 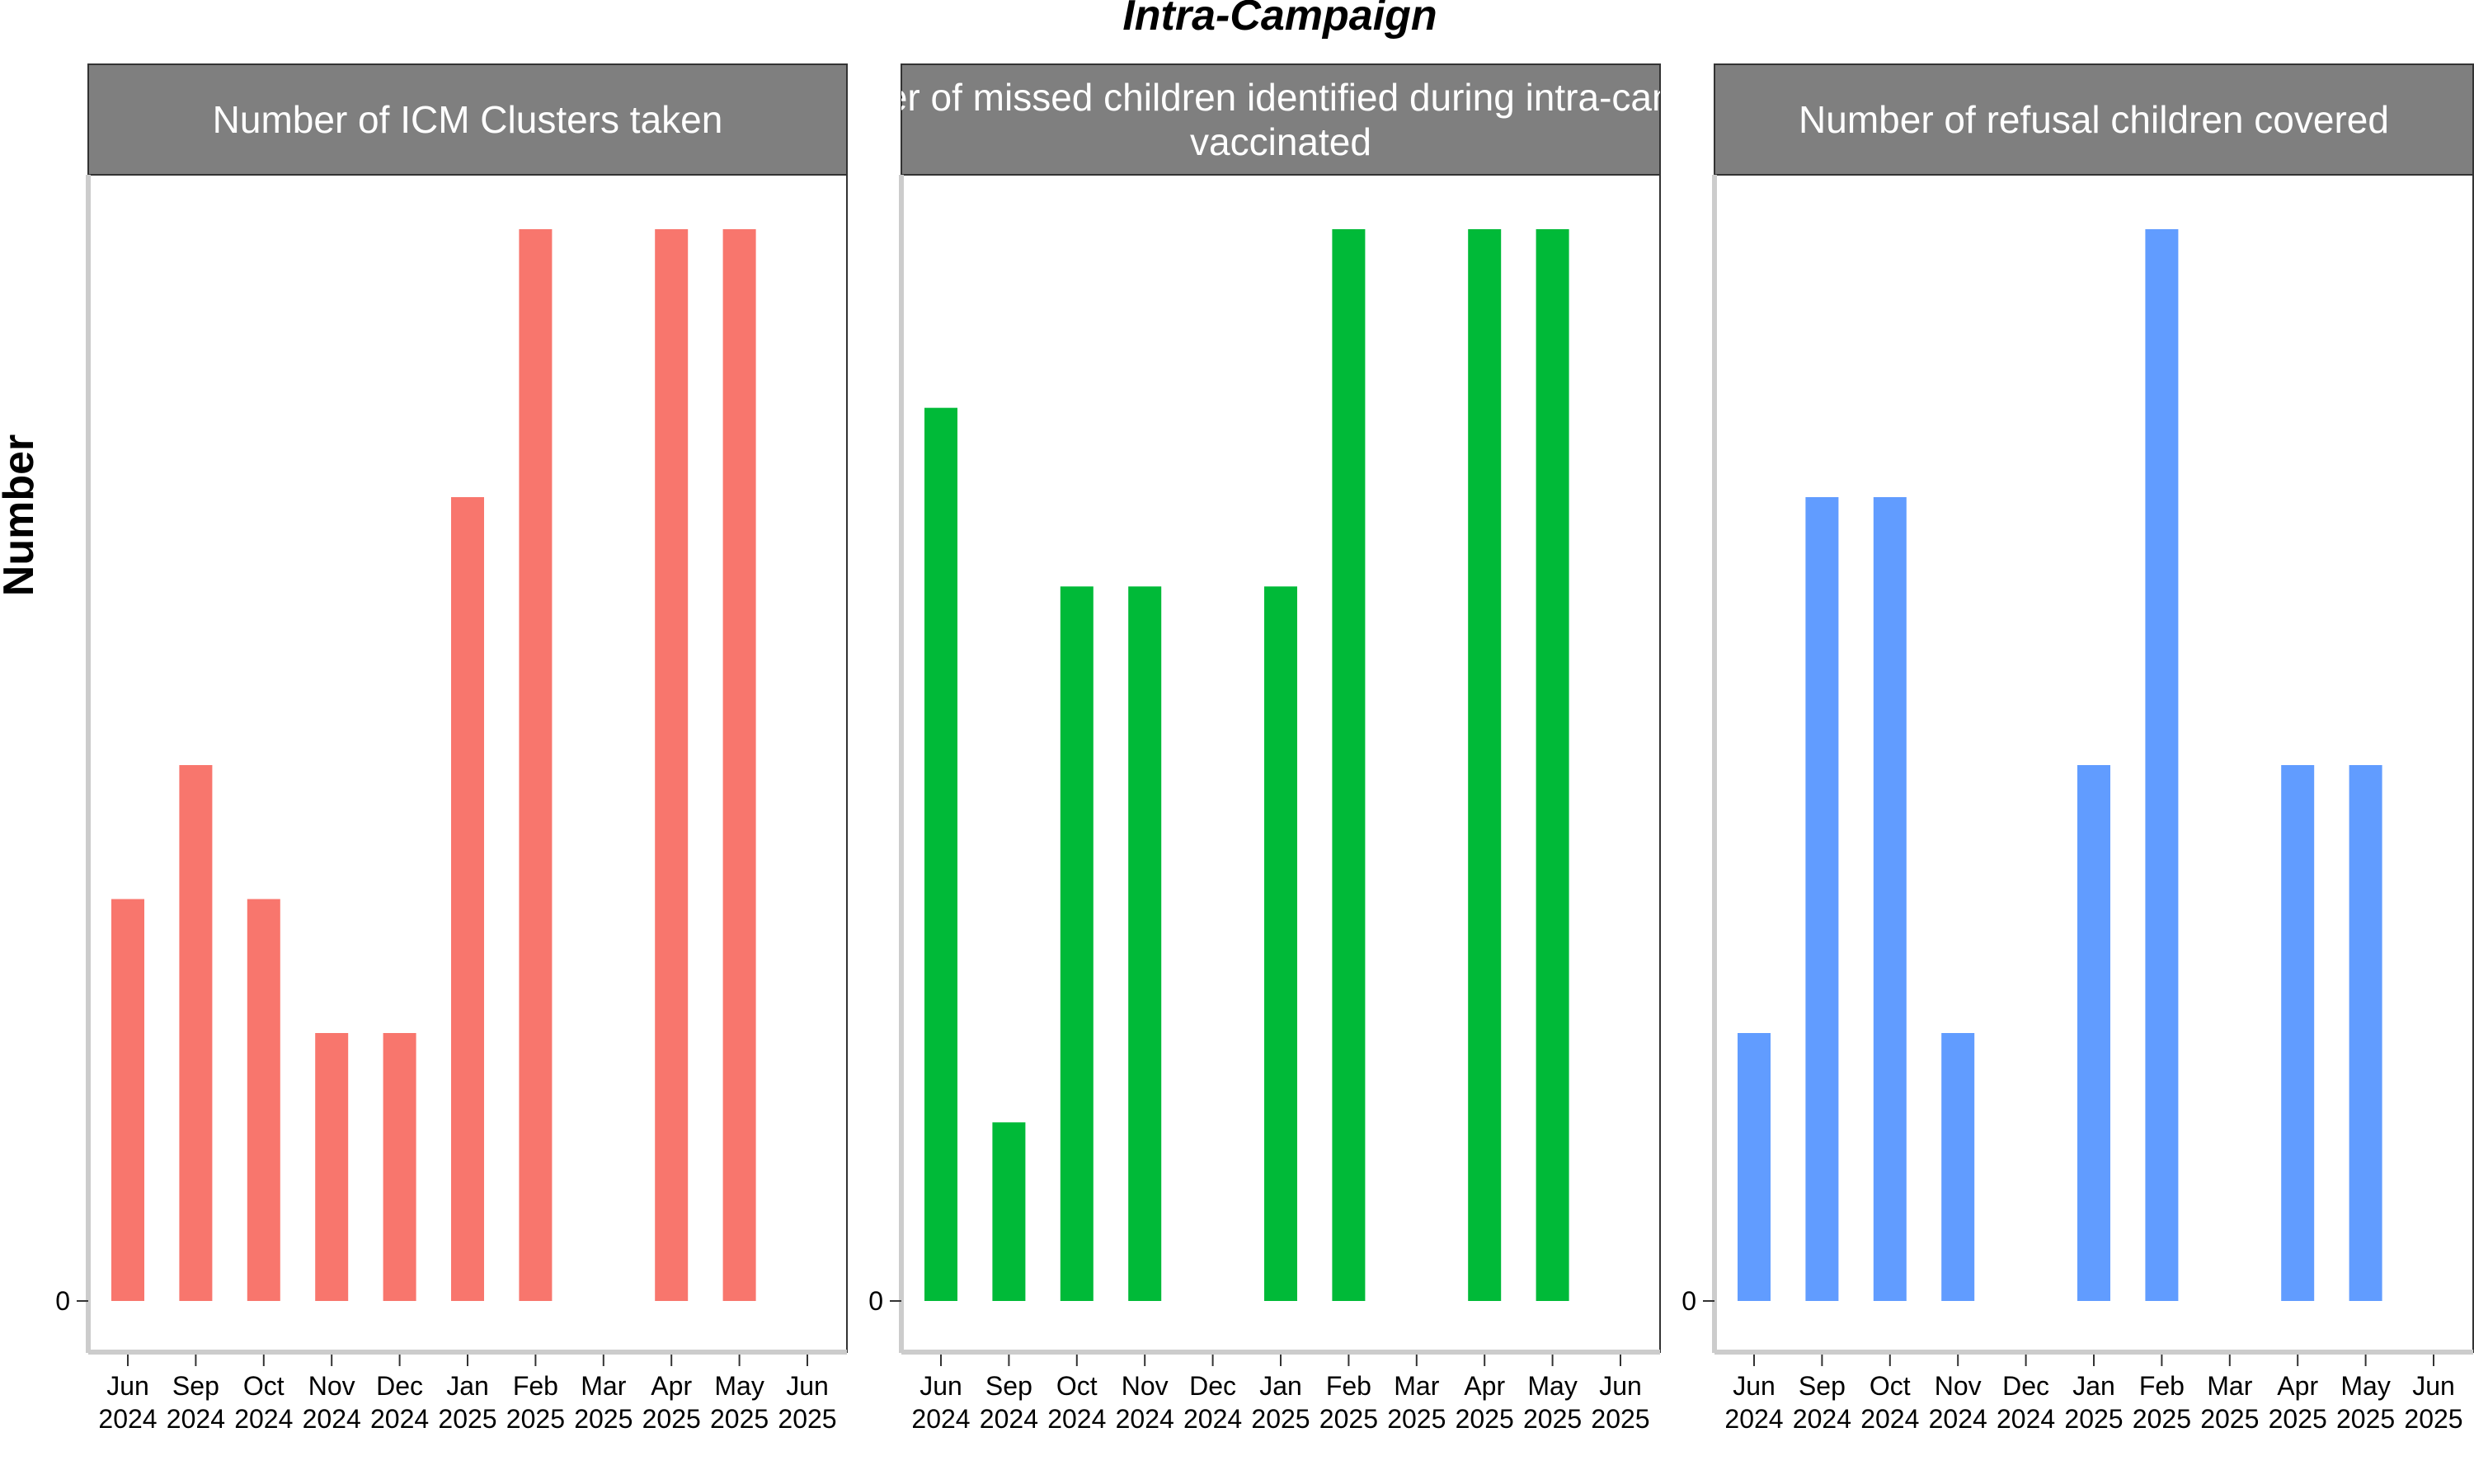 I want to click on y-axis-label: Number, so click(x=21, y=515).